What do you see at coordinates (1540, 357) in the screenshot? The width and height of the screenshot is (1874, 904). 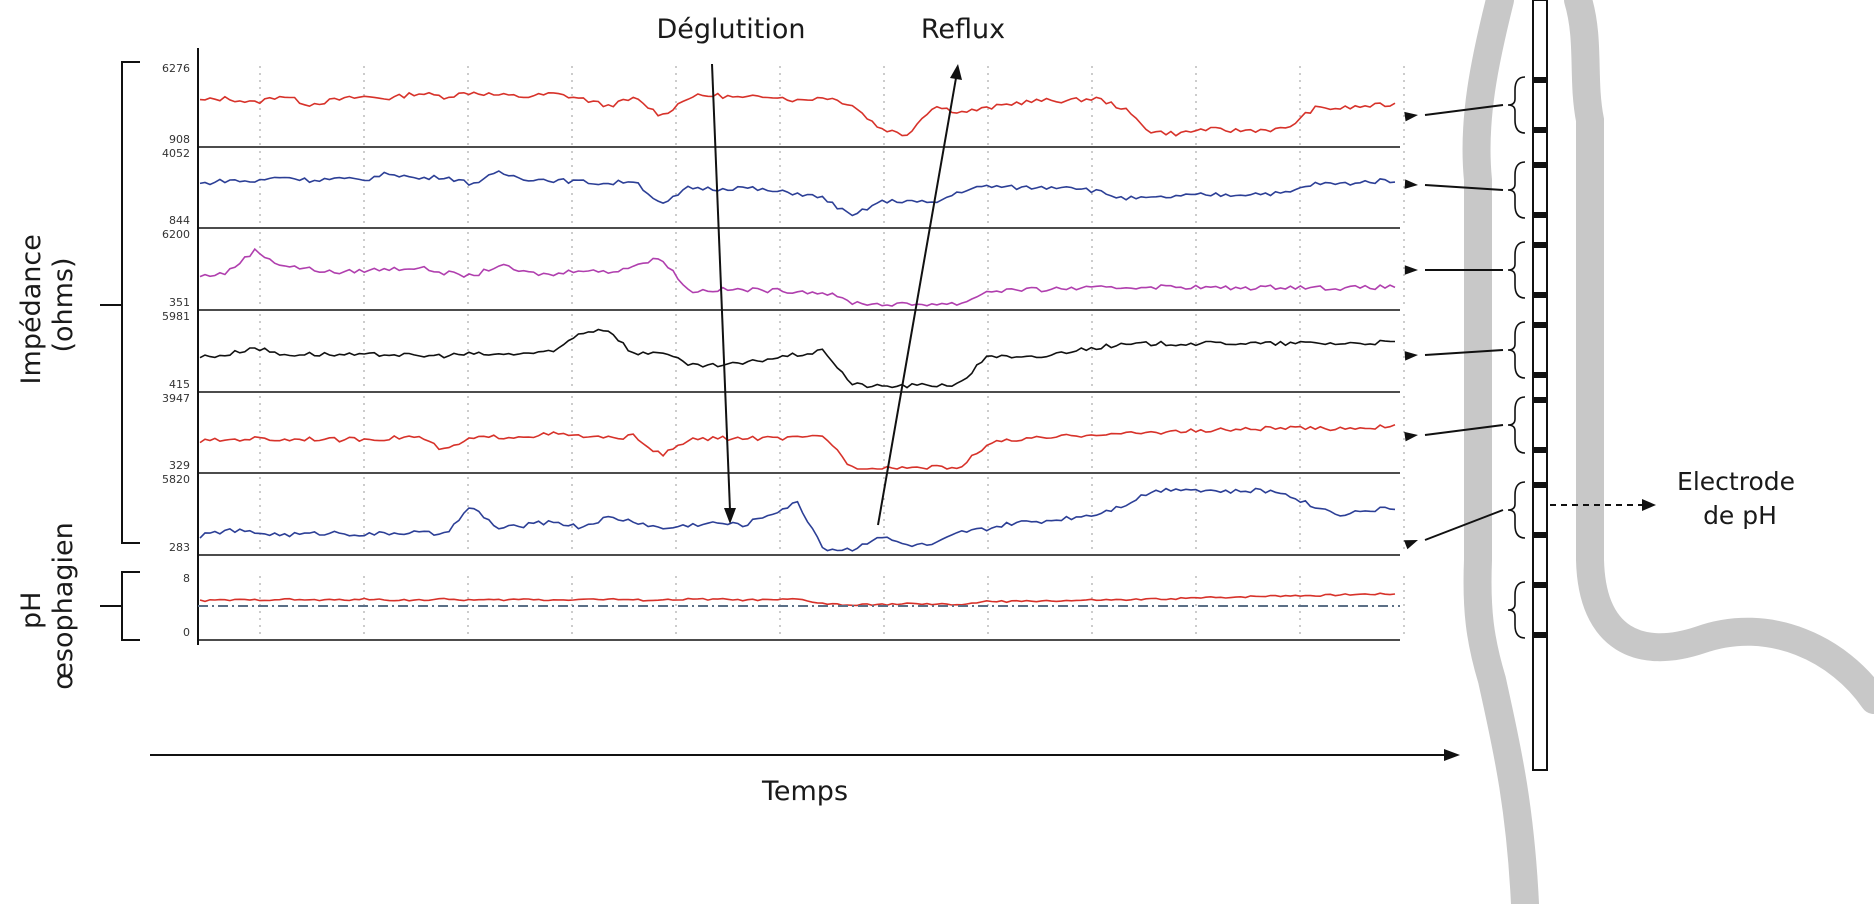 I see `catheter-electrode-bands` at bounding box center [1540, 357].